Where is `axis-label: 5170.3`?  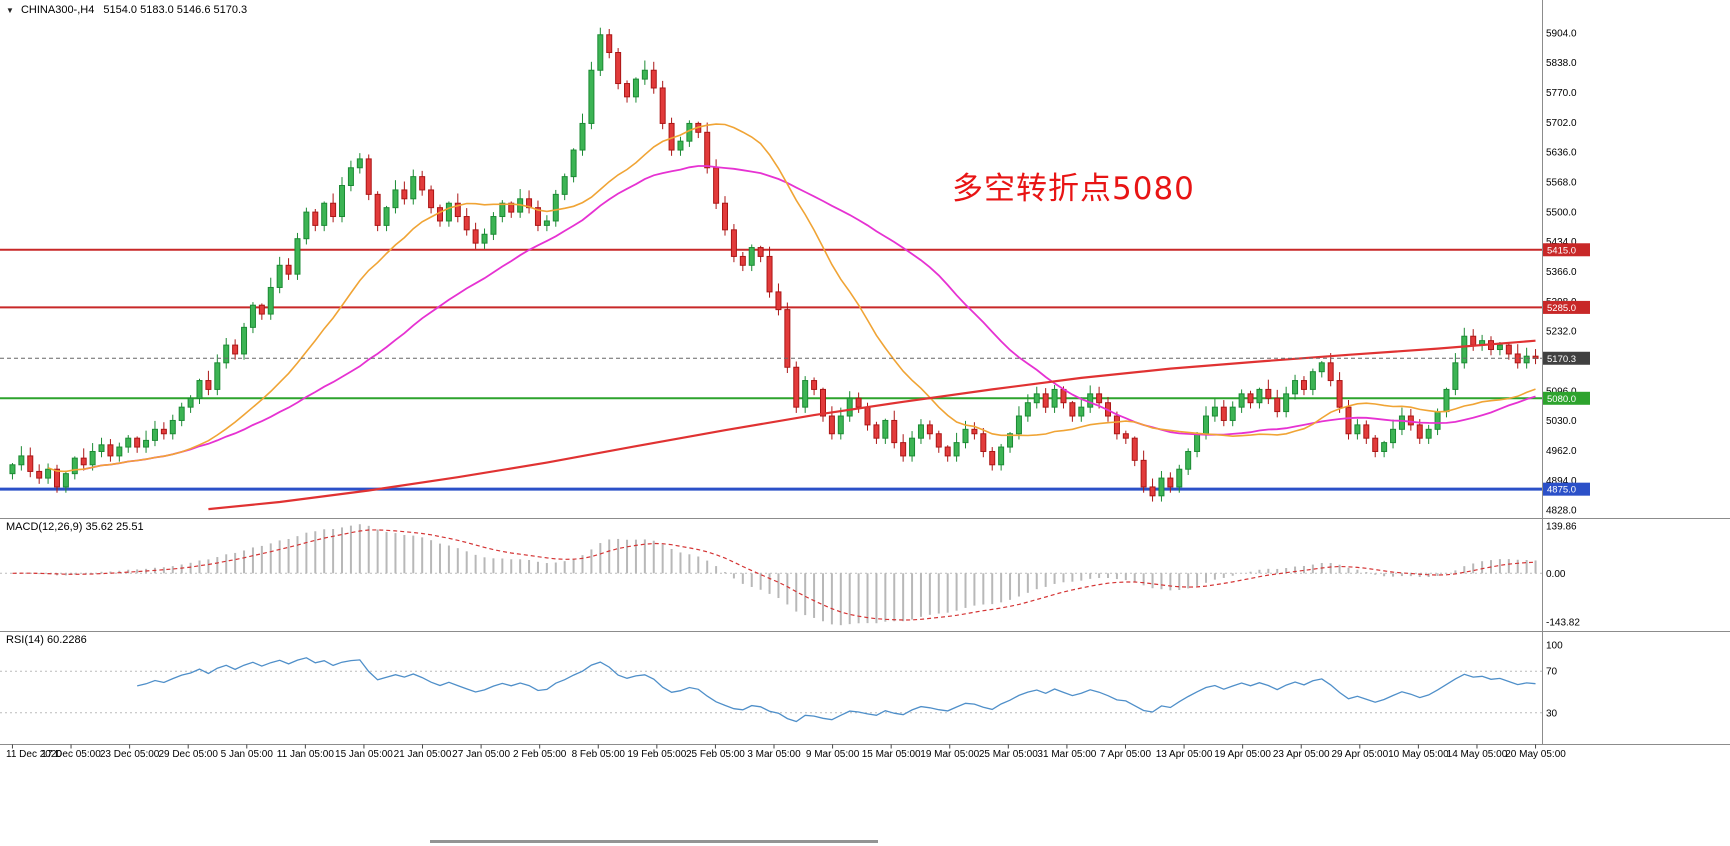 axis-label: 5170.3 is located at coordinates (1561, 359).